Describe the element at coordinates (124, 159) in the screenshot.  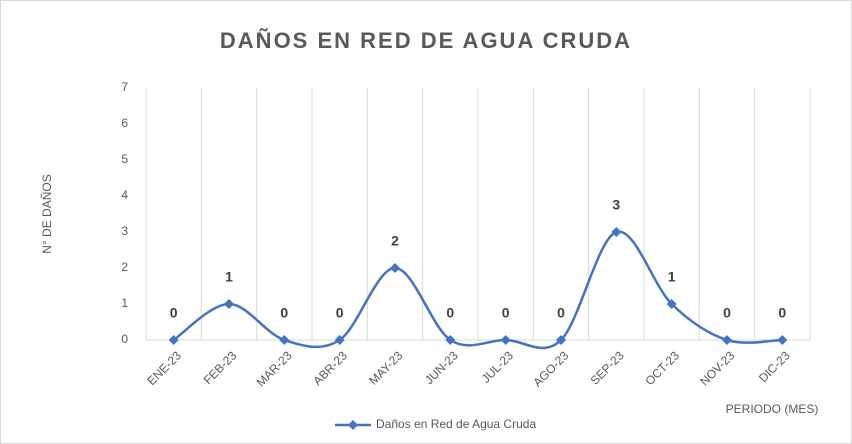
I see `y-tick-label: 5` at that location.